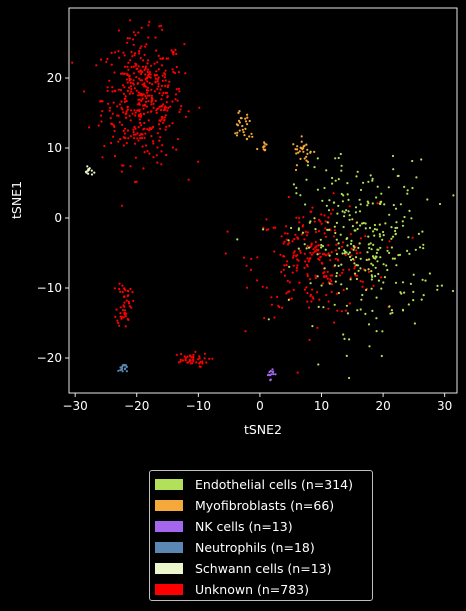  Describe the element at coordinates (444, 406) in the screenshot. I see `x-tick-label: 30` at that location.